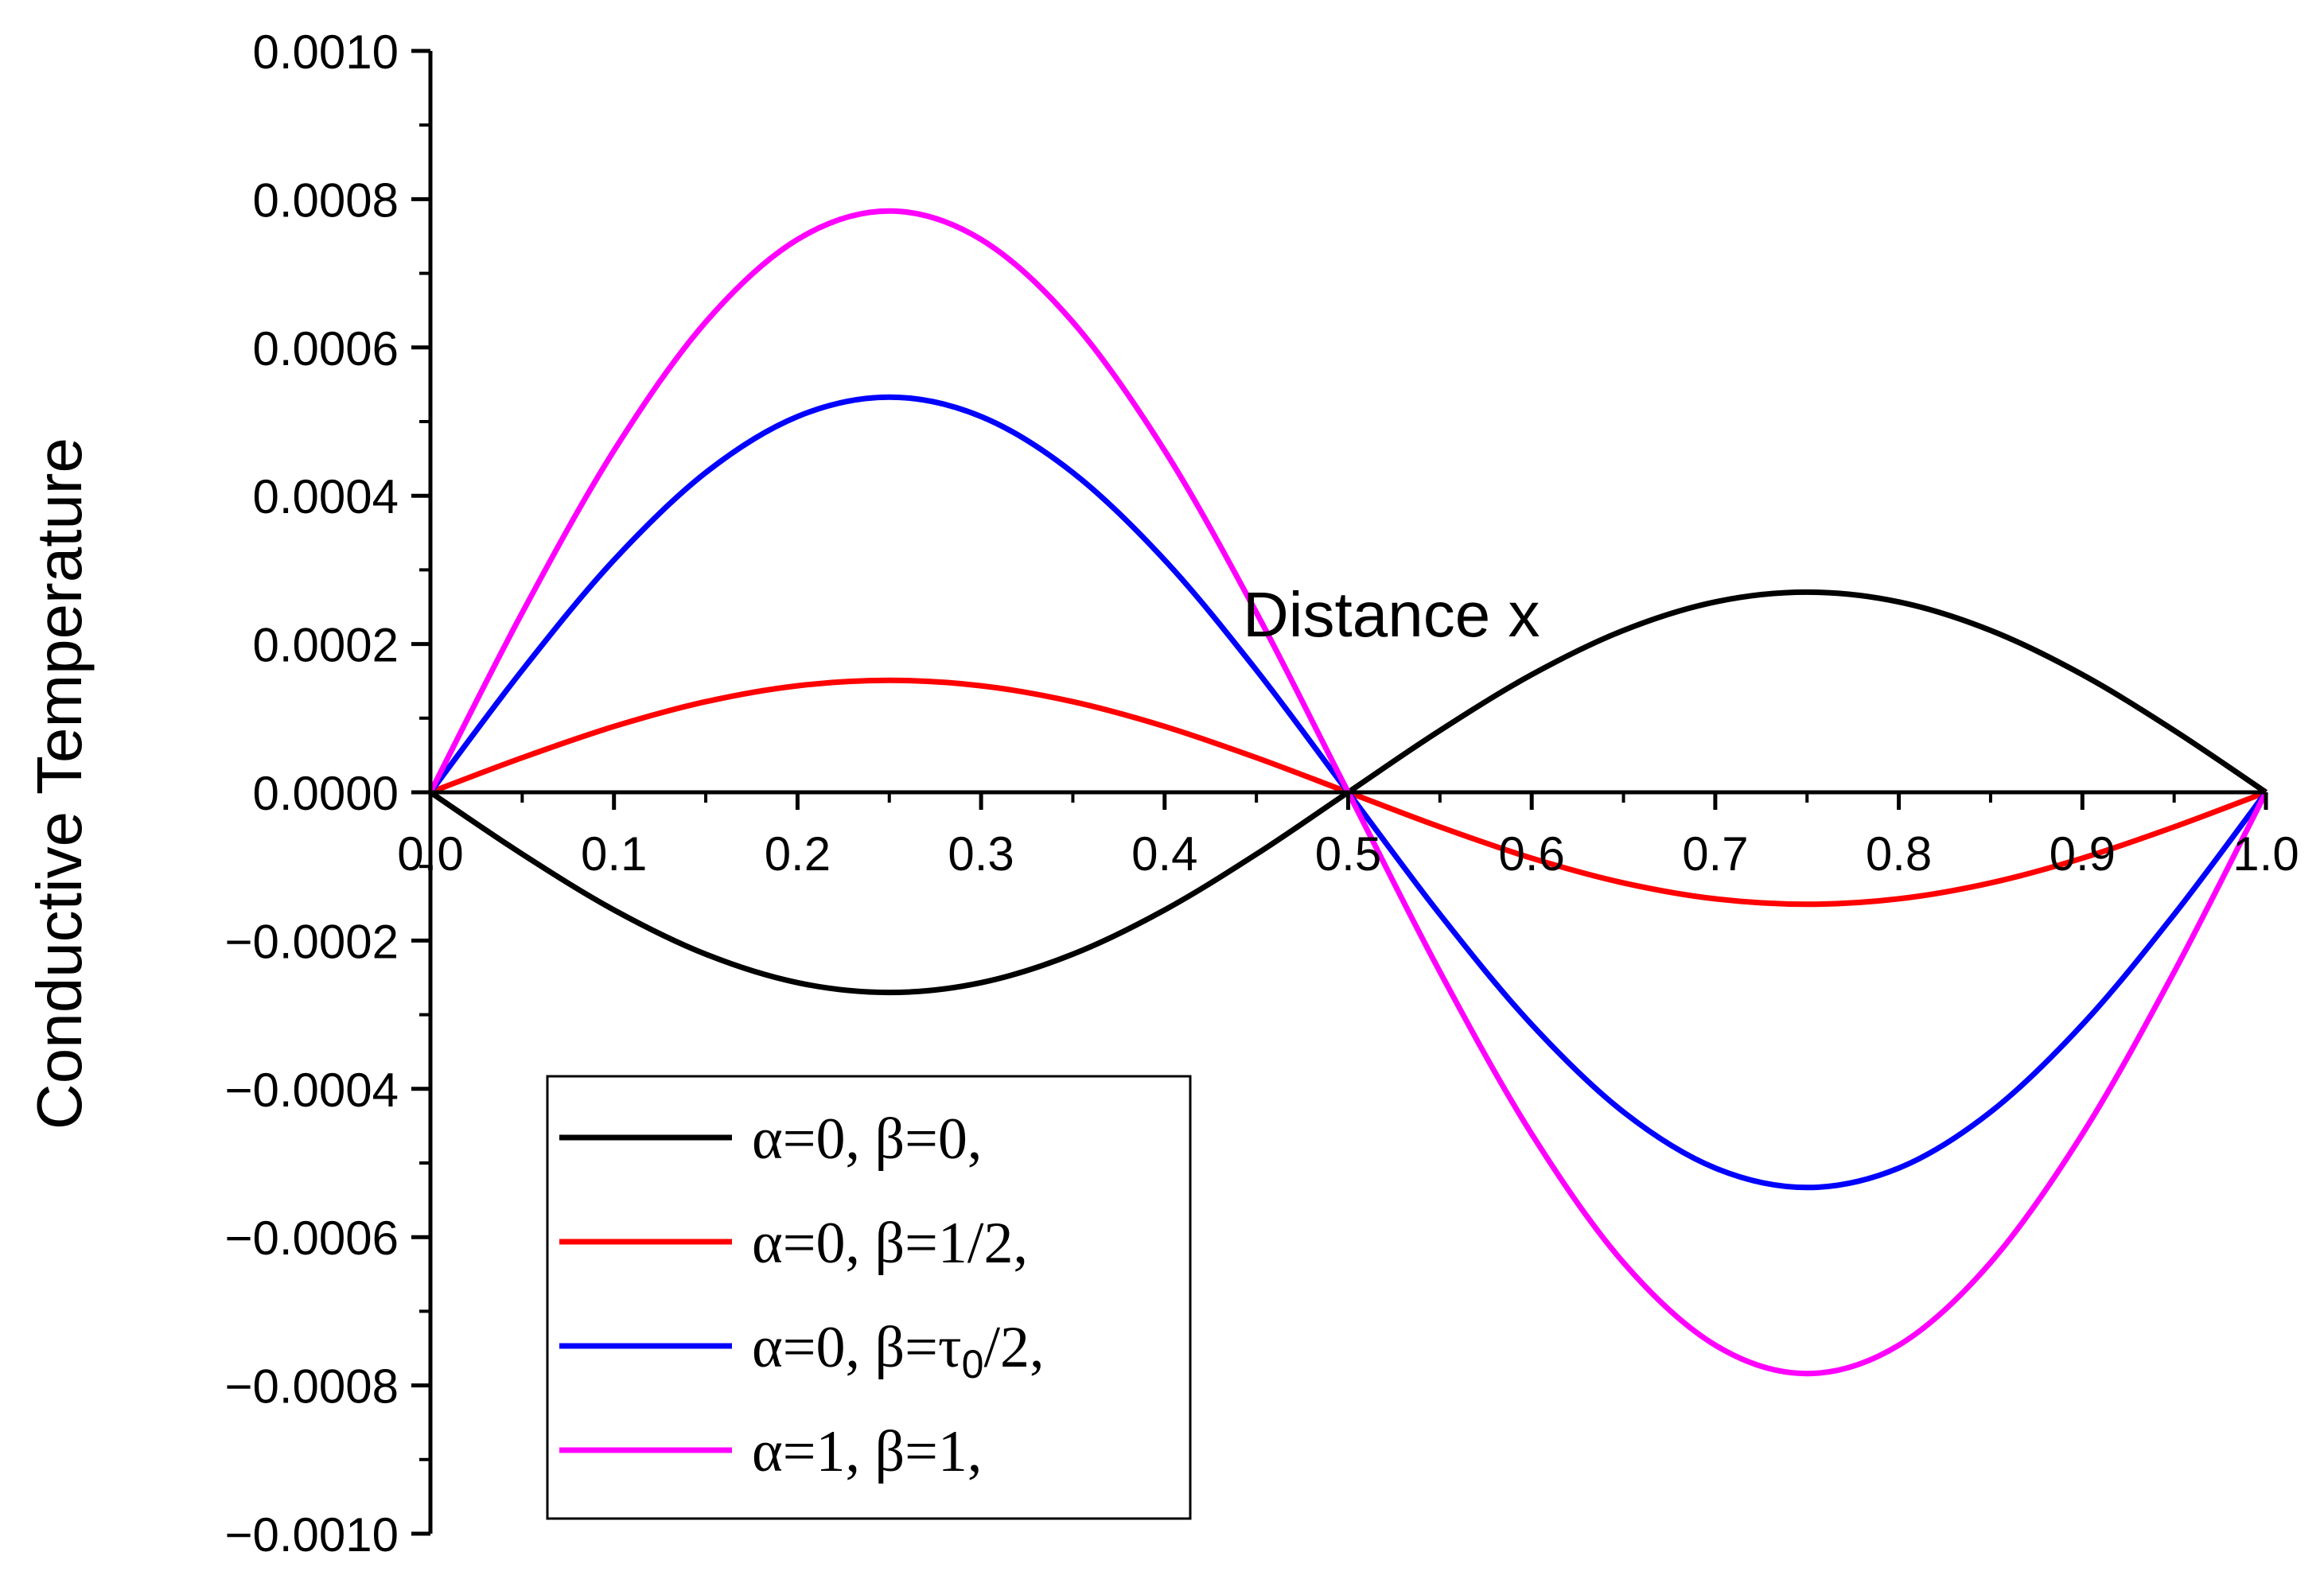 Image resolution: width=2324 pixels, height=1583 pixels. I want to click on x-tick-label: 0.4, so click(1164, 854).